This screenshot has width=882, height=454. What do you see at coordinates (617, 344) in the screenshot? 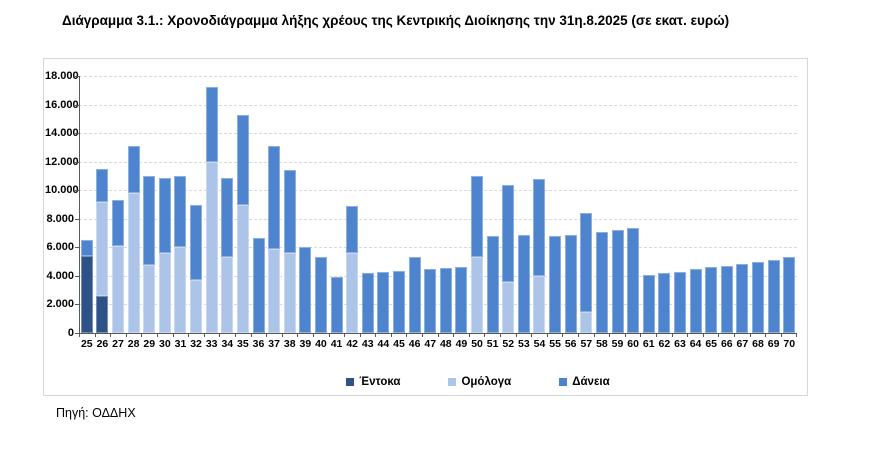
I see `x-axis-label: 59` at bounding box center [617, 344].